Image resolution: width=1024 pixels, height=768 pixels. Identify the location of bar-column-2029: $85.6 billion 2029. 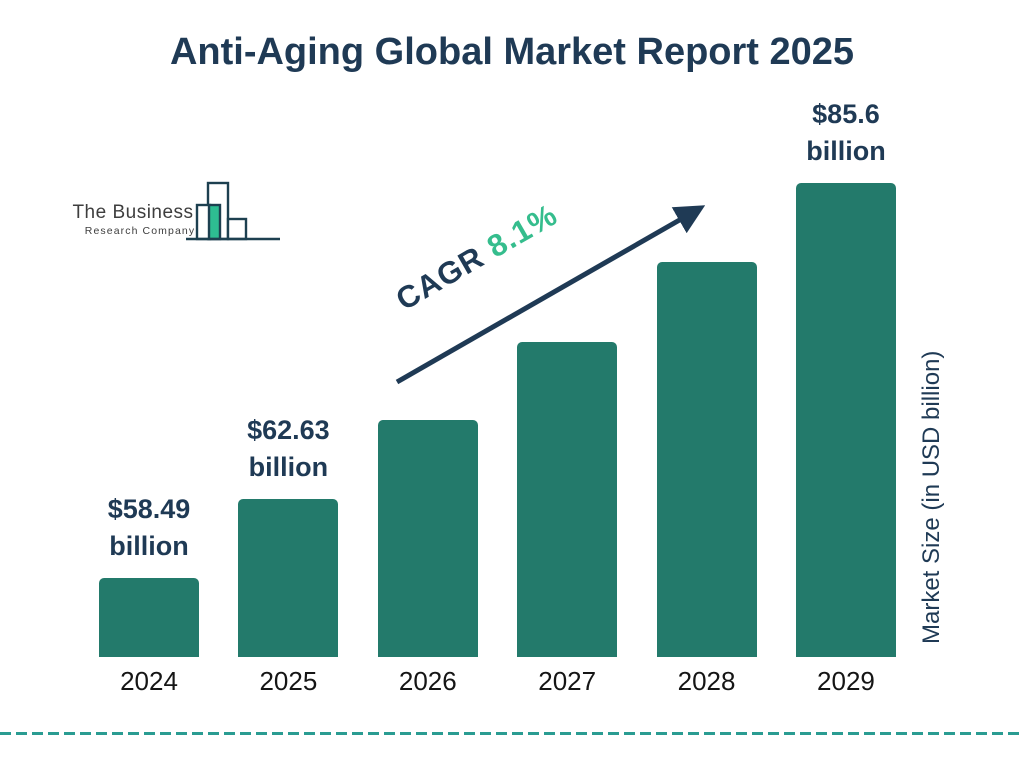
(845, 348).